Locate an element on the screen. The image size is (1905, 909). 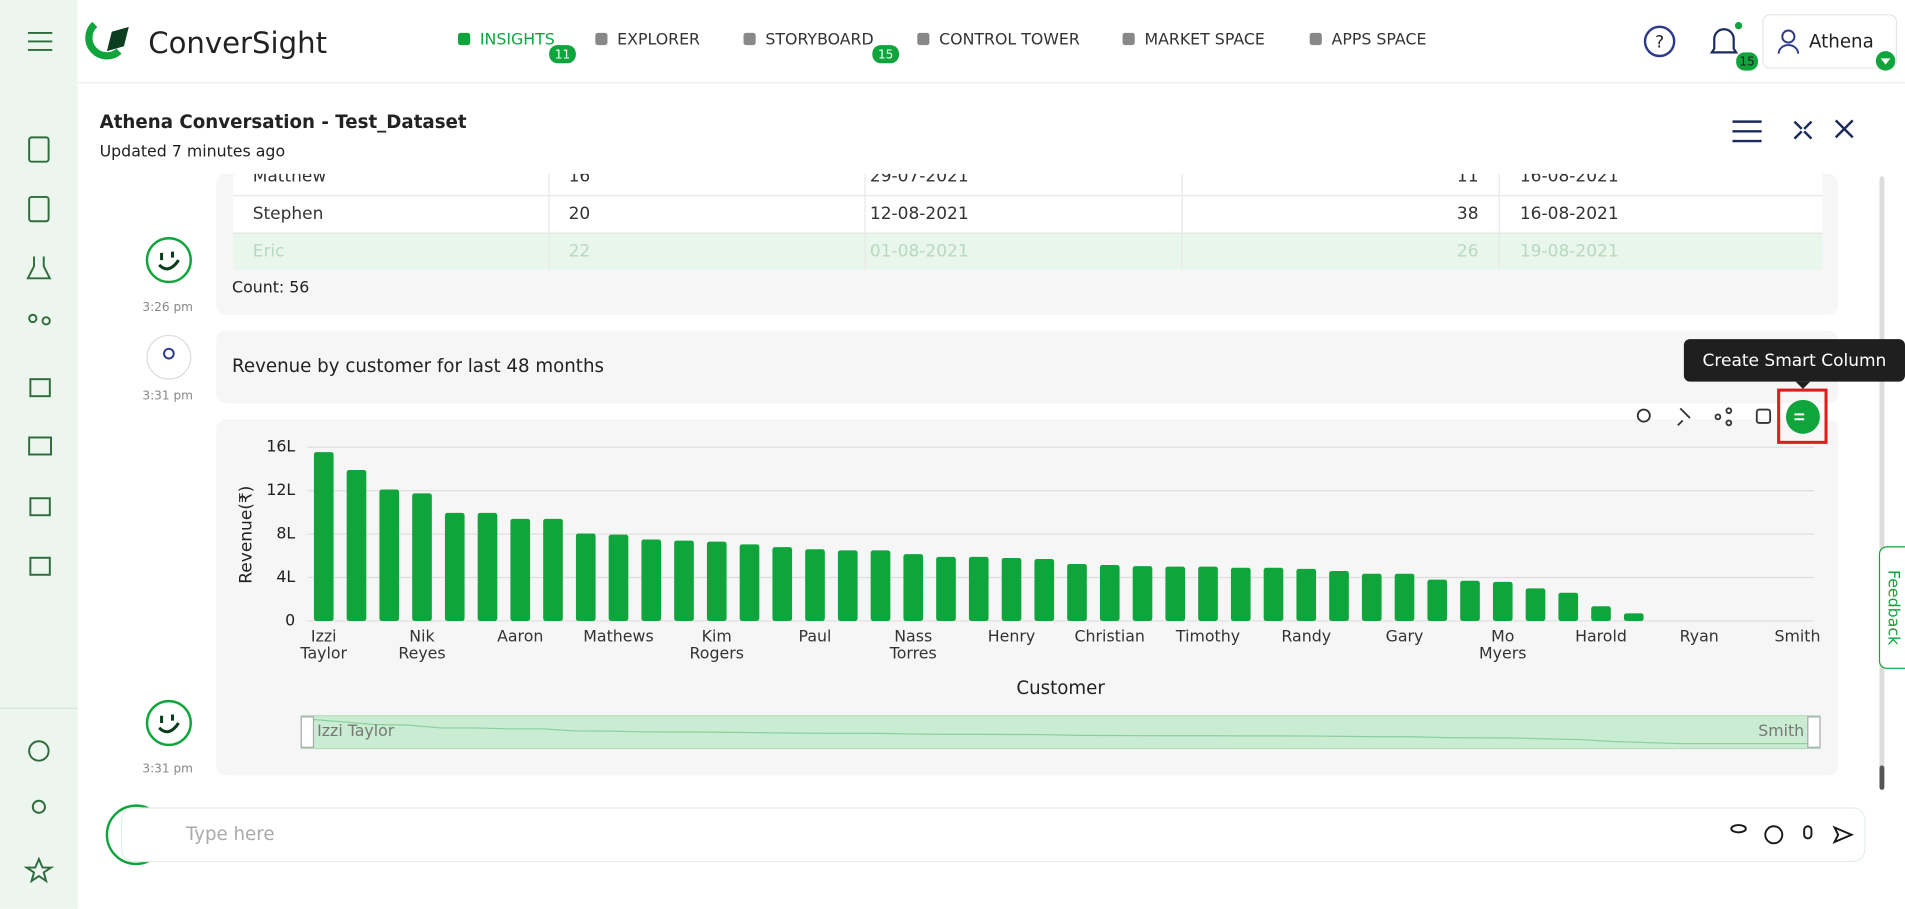
user-icon is located at coordinates (1788, 49).